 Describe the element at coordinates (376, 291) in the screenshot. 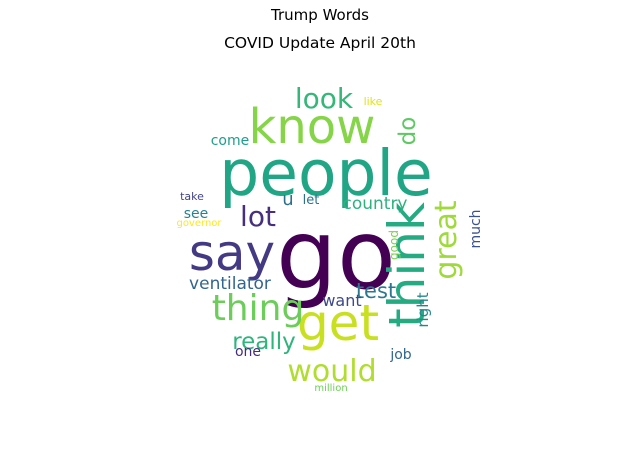

I see `word-test: test` at that location.